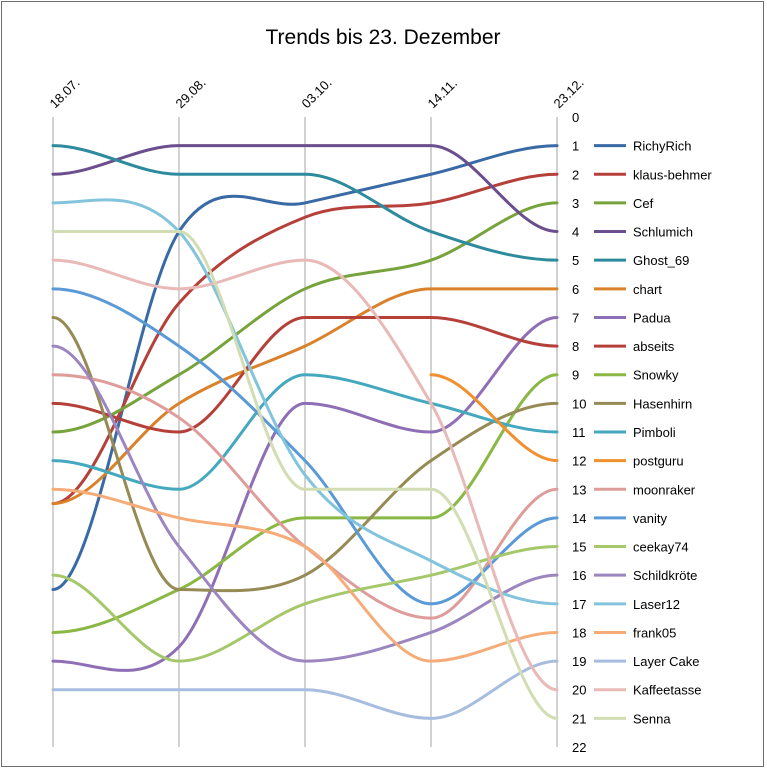 Image resolution: width=767 pixels, height=770 pixels. What do you see at coordinates (672, 174) in the screenshot?
I see `legend-label: klaus-behmer` at bounding box center [672, 174].